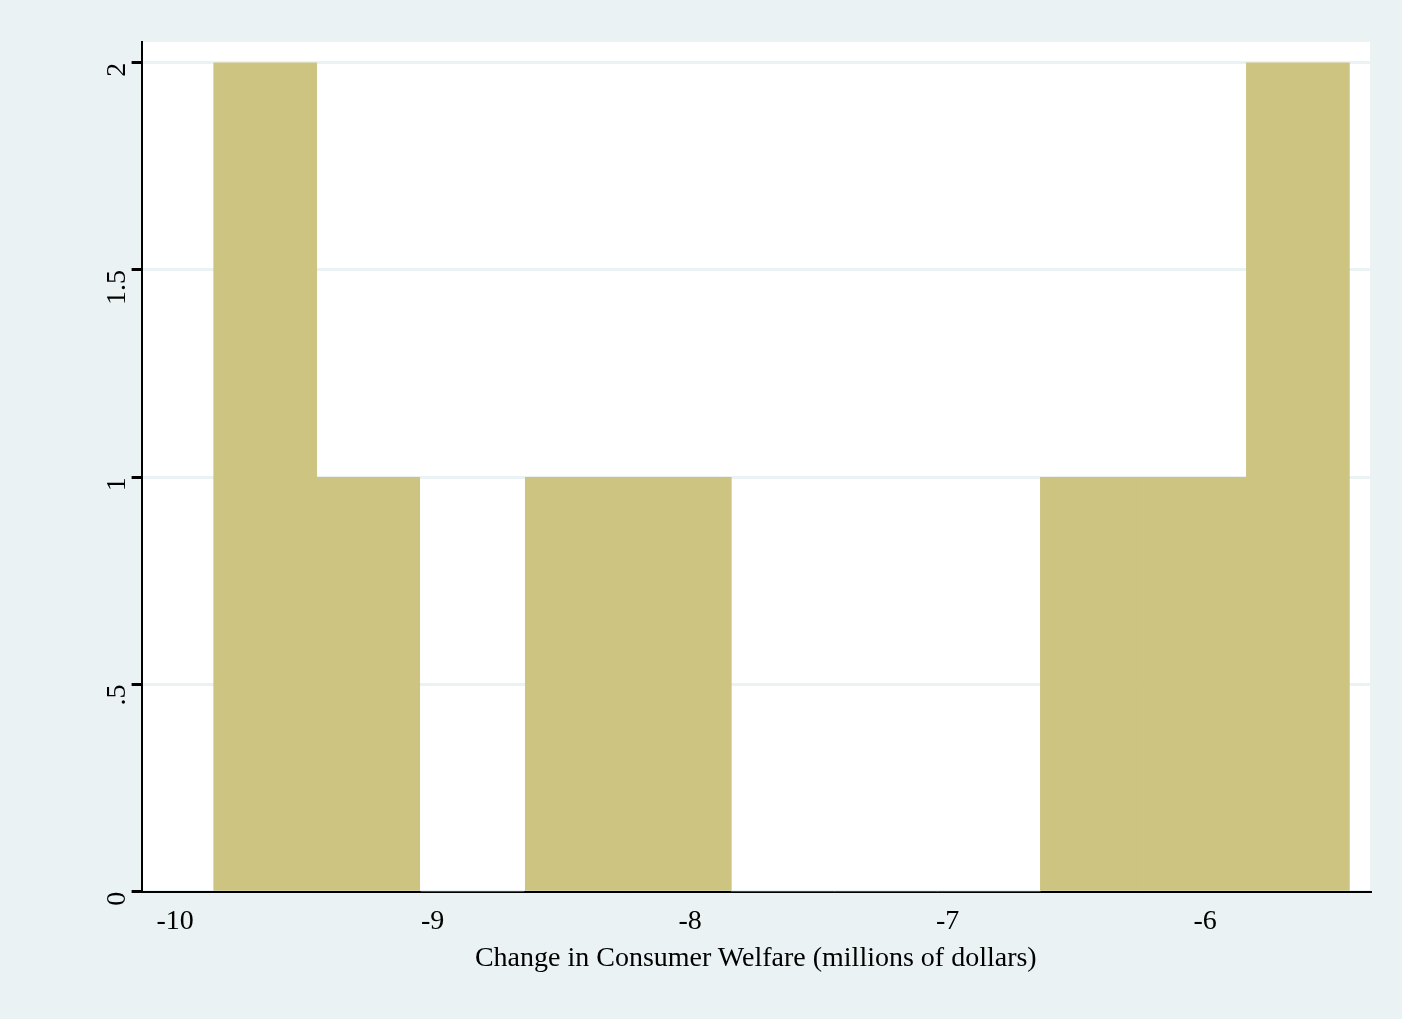 This screenshot has width=1402, height=1019. I want to click on x-axis-title: Change in Consumer Welfare (millions of dollars), so click(755, 956).